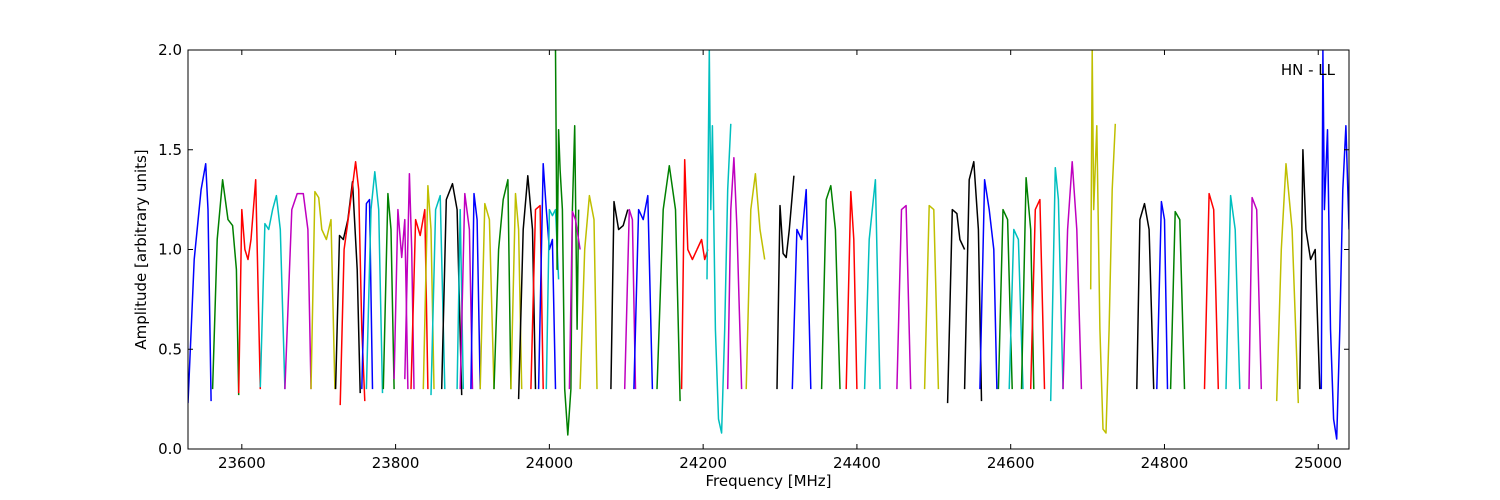  I want to click on x-axis-title: Frequency [MHz], so click(768, 481).